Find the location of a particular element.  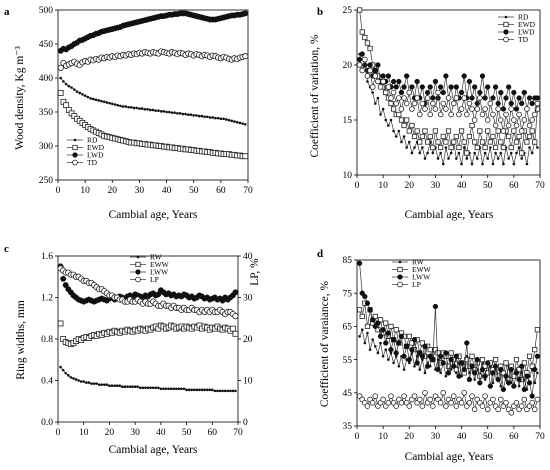

panel-a-legend-label-ewd: EWD is located at coordinates (96, 147).